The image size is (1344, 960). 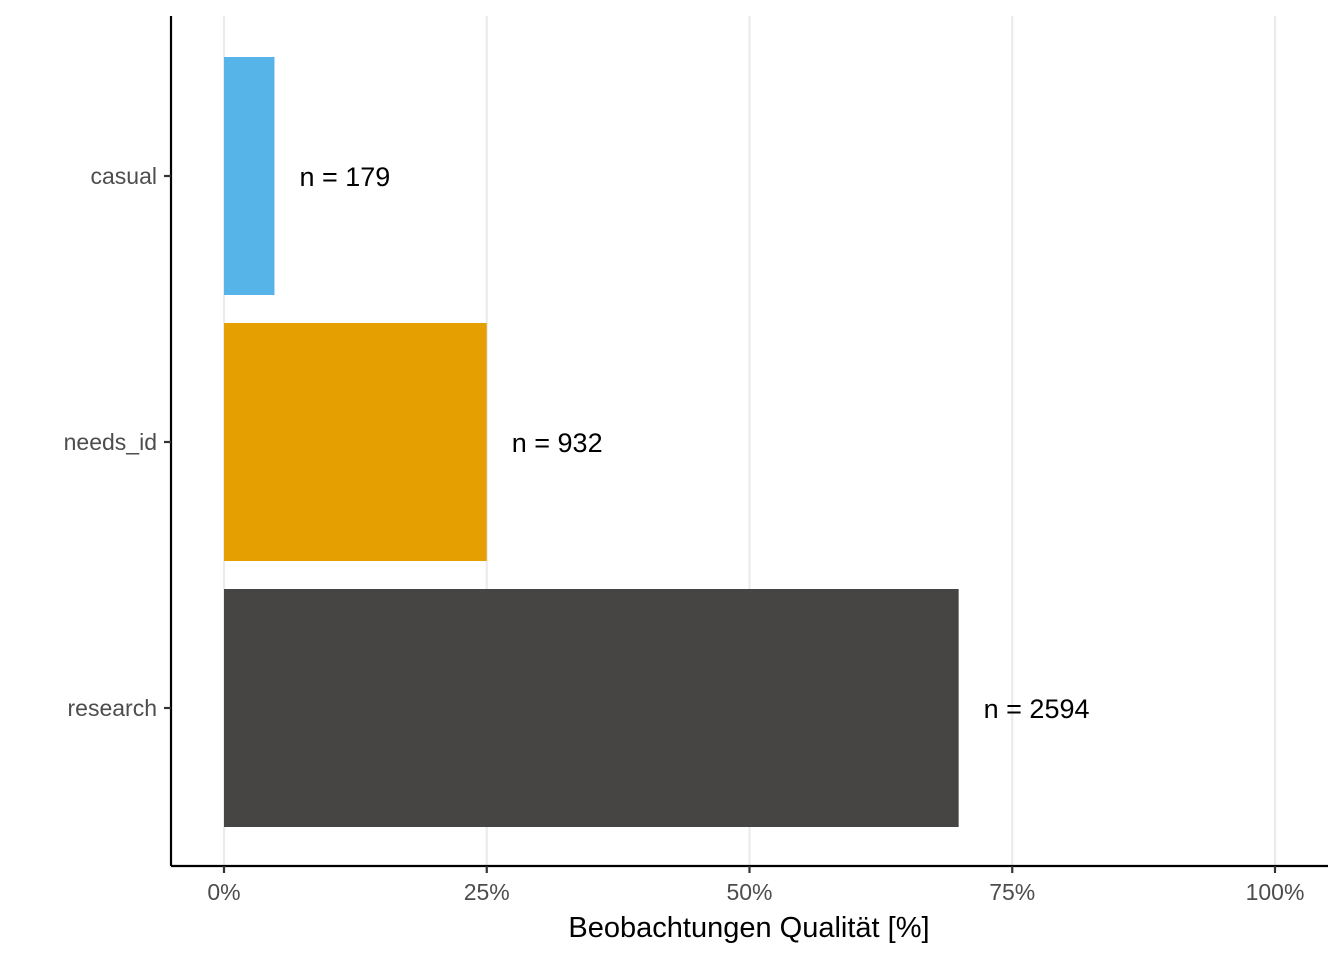 I want to click on x-tick-label-25: 25%, so click(x=487, y=892).